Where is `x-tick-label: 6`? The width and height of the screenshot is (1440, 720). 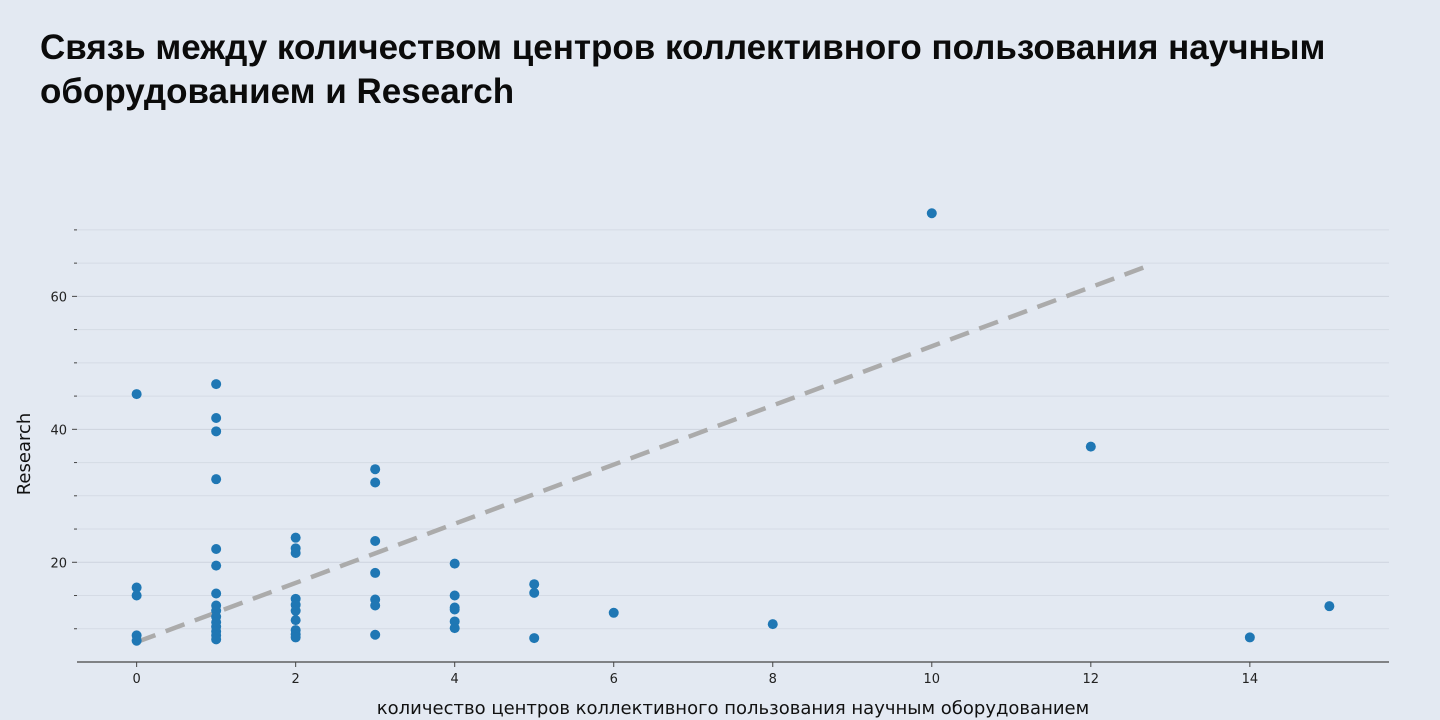
x-tick-label: 6 is located at coordinates (614, 679).